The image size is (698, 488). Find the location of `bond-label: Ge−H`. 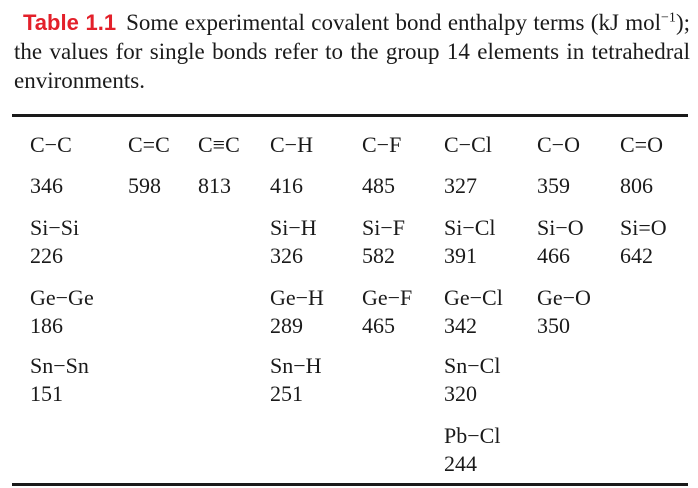

bond-label: Ge−H is located at coordinates (297, 297).